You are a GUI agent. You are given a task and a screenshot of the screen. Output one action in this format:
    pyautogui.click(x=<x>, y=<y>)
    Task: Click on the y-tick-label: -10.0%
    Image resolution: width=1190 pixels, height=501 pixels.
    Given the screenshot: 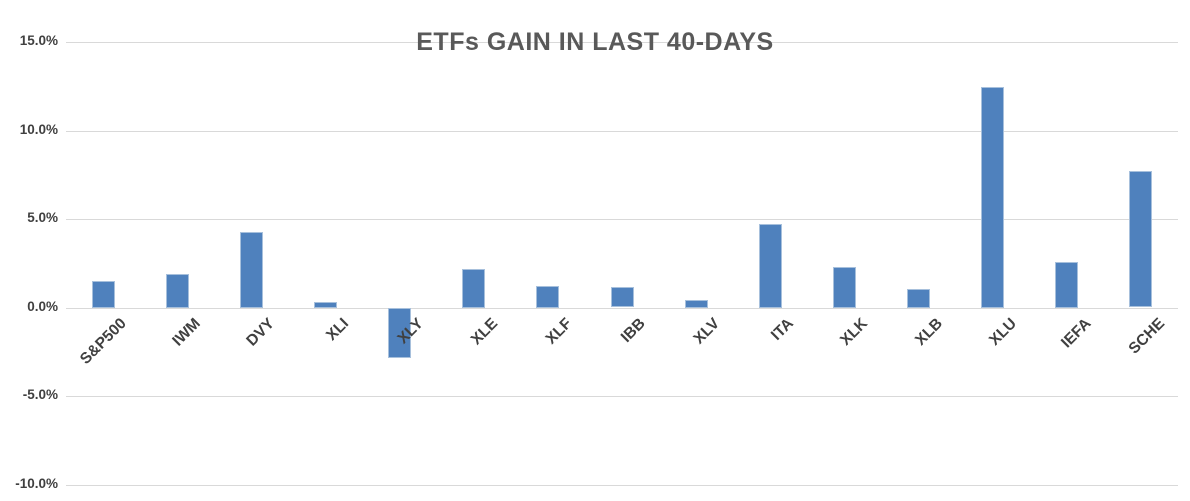 What is the action you would take?
    pyautogui.click(x=36, y=483)
    